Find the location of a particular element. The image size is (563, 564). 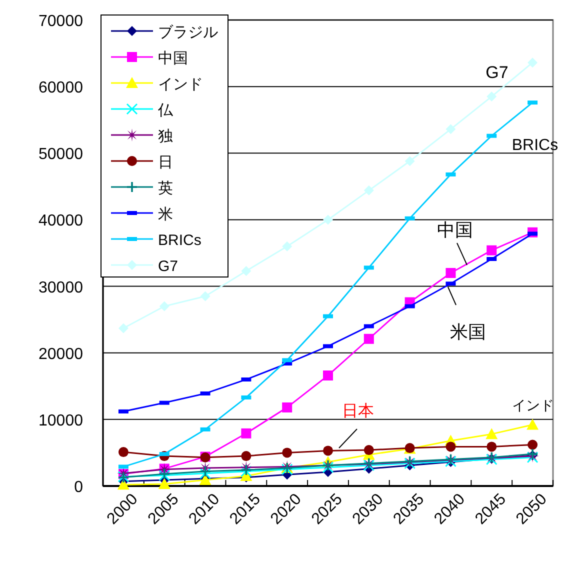

annotation: 日本 is located at coordinates (358, 411).